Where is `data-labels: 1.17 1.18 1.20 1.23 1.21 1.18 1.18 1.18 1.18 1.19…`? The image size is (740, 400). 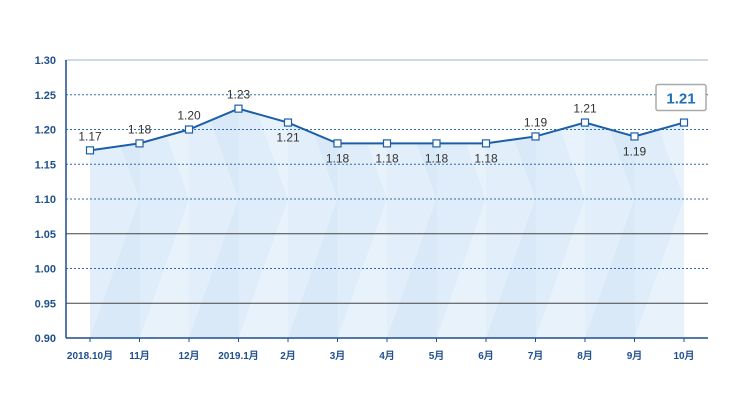
data-labels: 1.17 1.18 1.20 1.23 1.21 1.18 1.18 1.18 1.18 1.19… is located at coordinates (362, 127).